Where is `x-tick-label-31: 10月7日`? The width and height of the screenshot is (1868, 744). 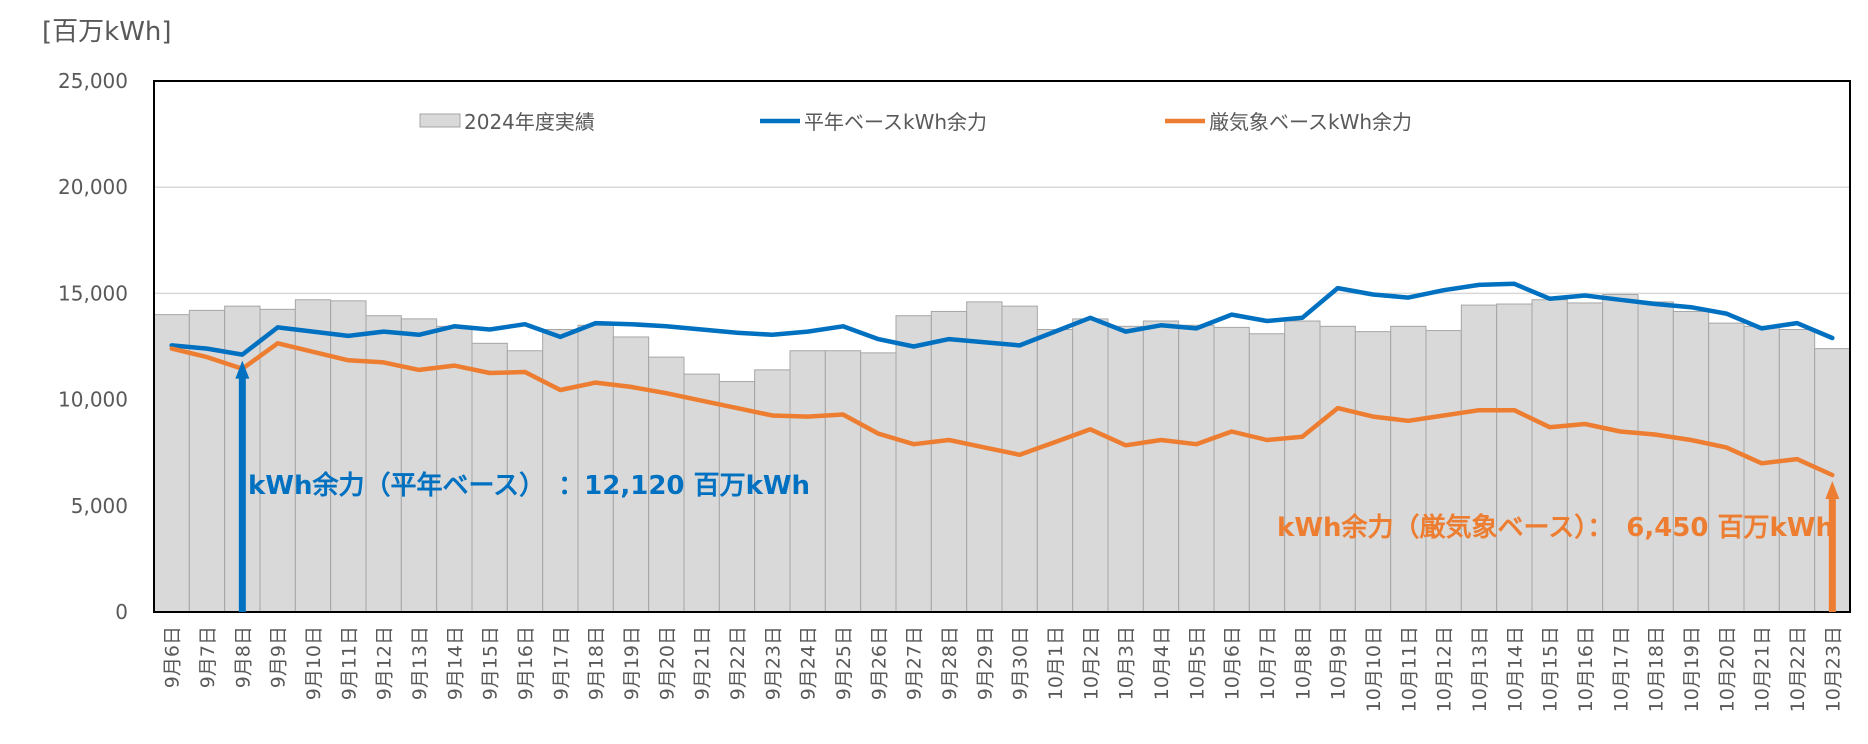
x-tick-label-31: 10月7日 is located at coordinates (1268, 663).